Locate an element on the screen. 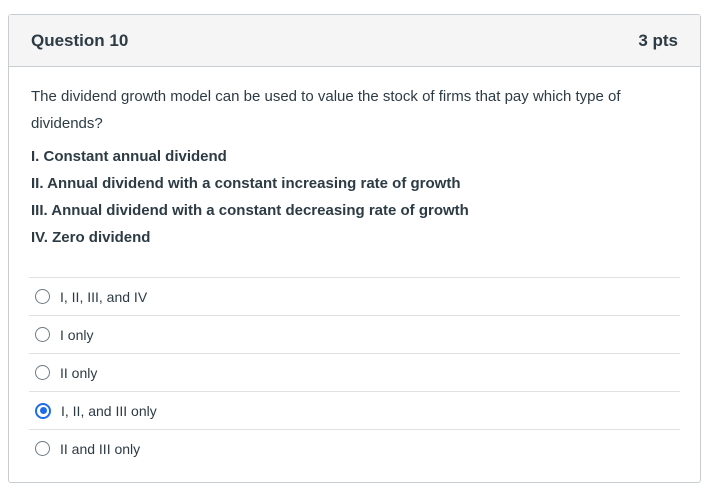 The height and width of the screenshot is (498, 710). option-label: I, II, and III only is located at coordinates (109, 410).